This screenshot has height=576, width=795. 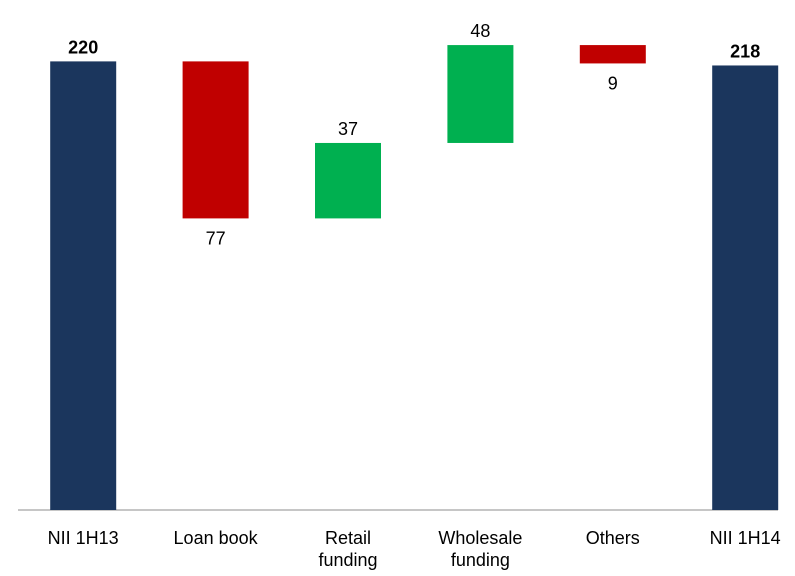 I want to click on category-label: NII 1H14, so click(x=745, y=538).